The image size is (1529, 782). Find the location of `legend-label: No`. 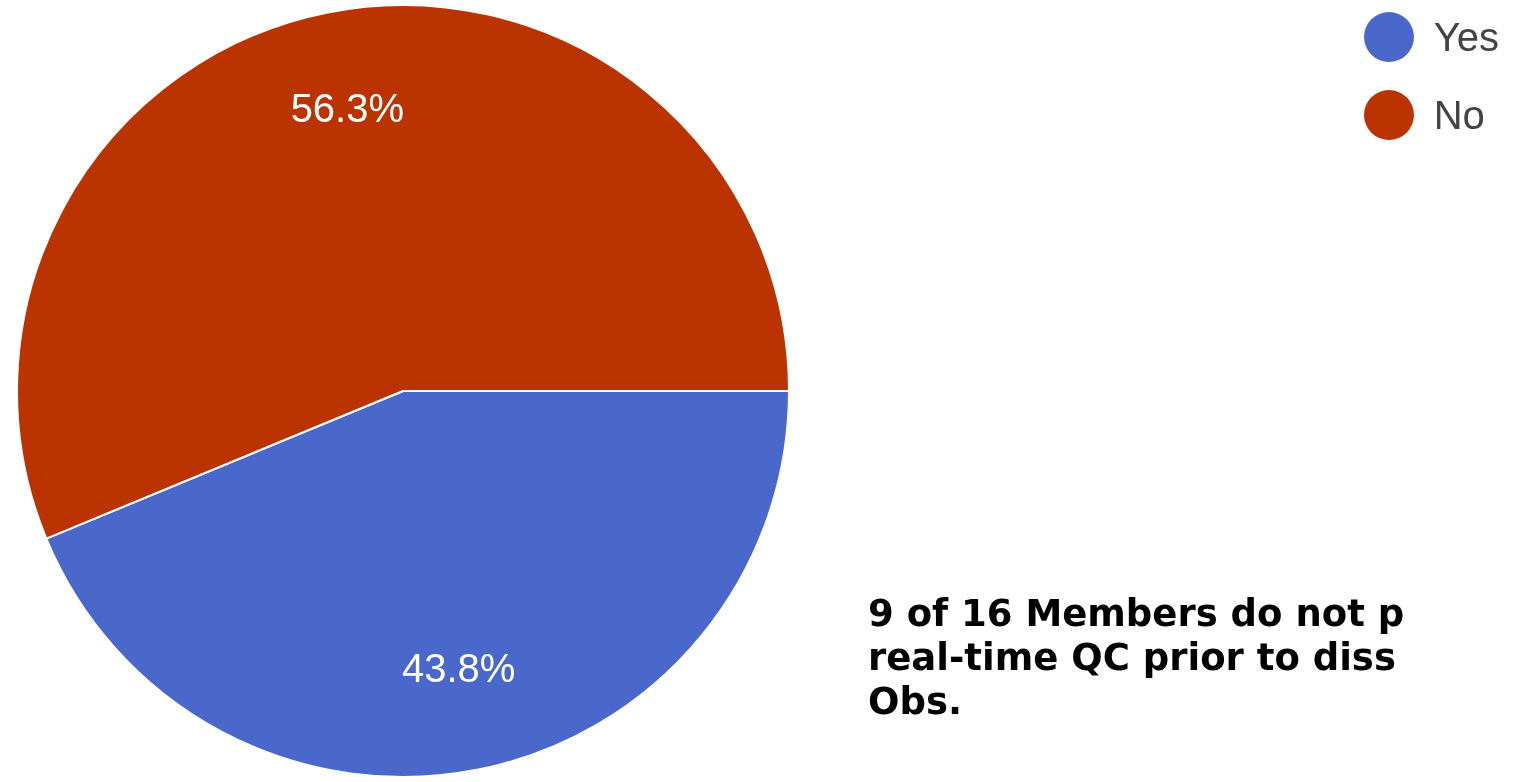

legend-label: No is located at coordinates (1459, 115).